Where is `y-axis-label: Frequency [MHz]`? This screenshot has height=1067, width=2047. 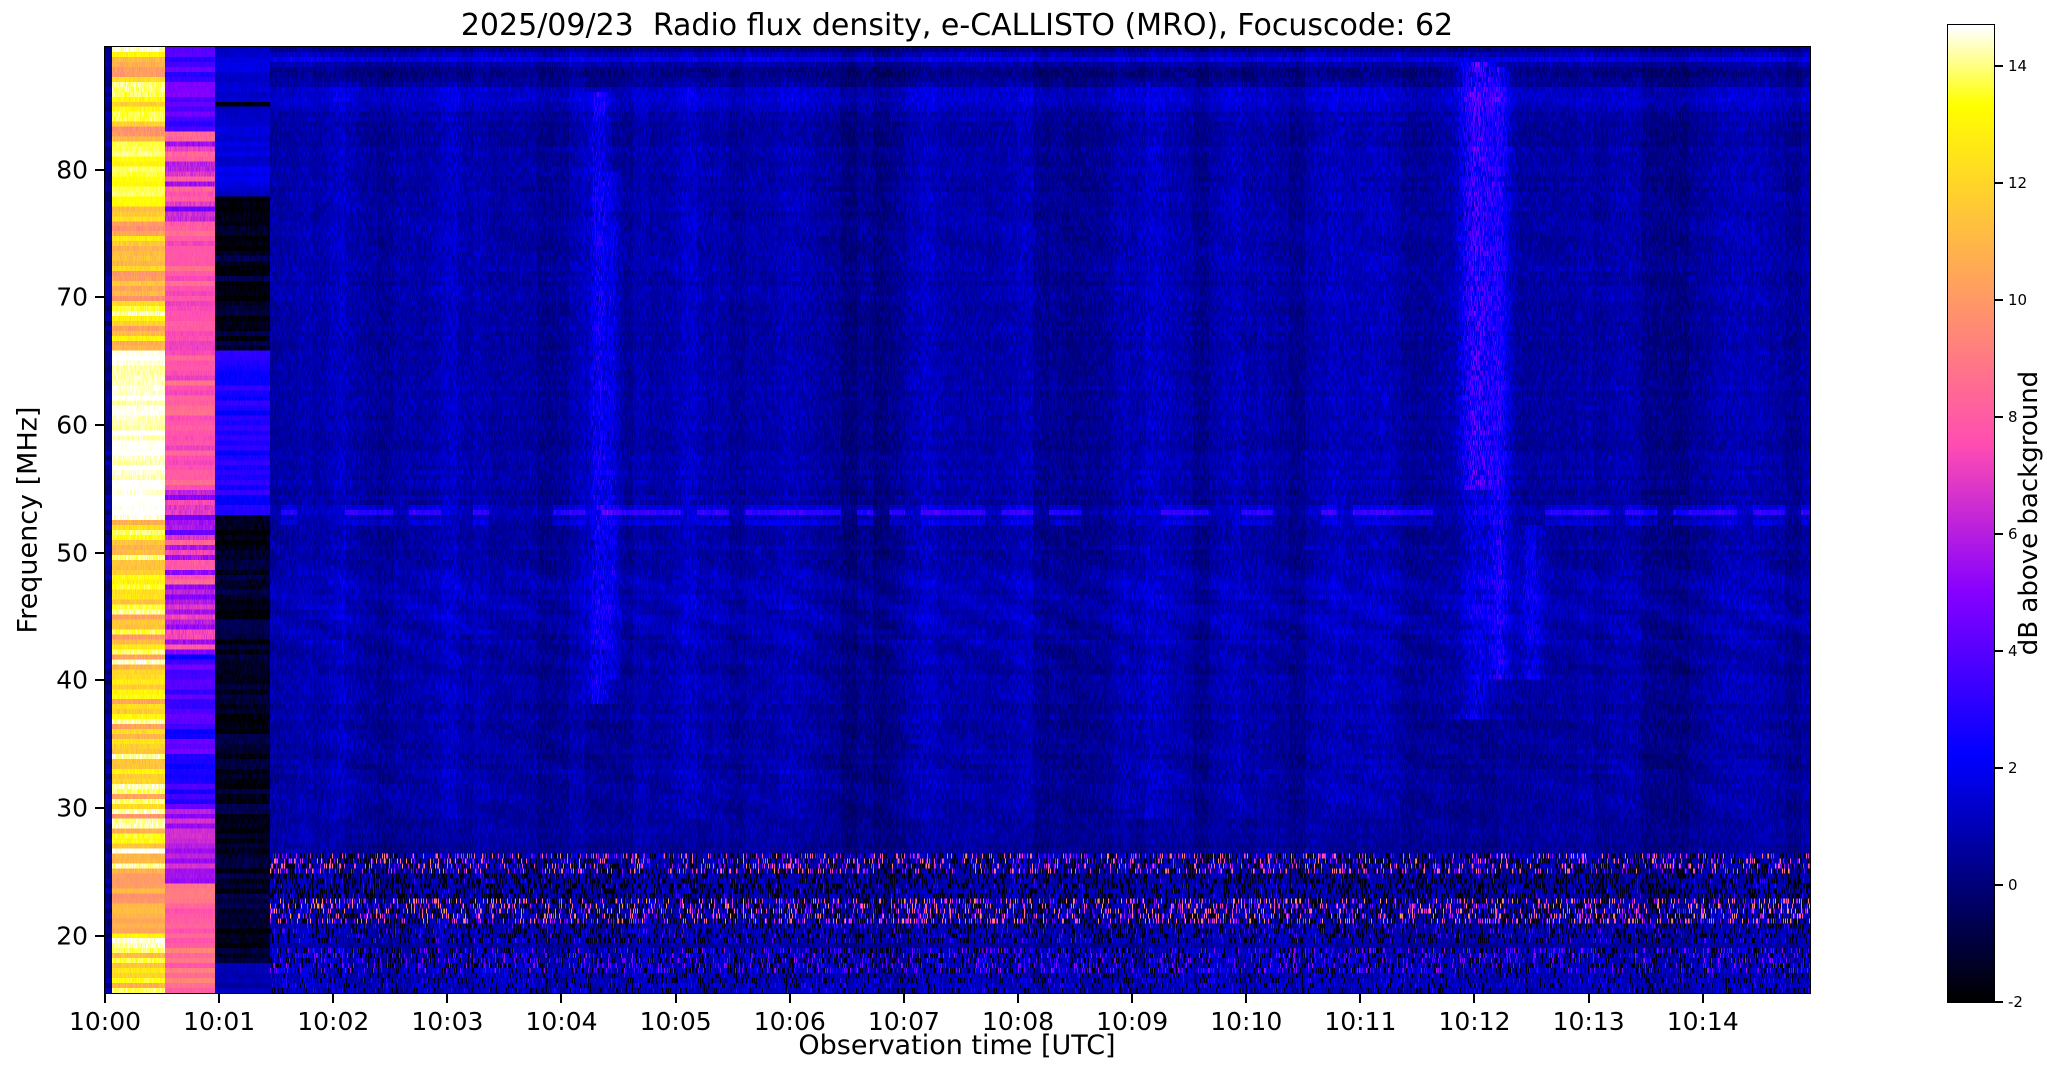
y-axis-label: Frequency [MHz] is located at coordinates (28, 520).